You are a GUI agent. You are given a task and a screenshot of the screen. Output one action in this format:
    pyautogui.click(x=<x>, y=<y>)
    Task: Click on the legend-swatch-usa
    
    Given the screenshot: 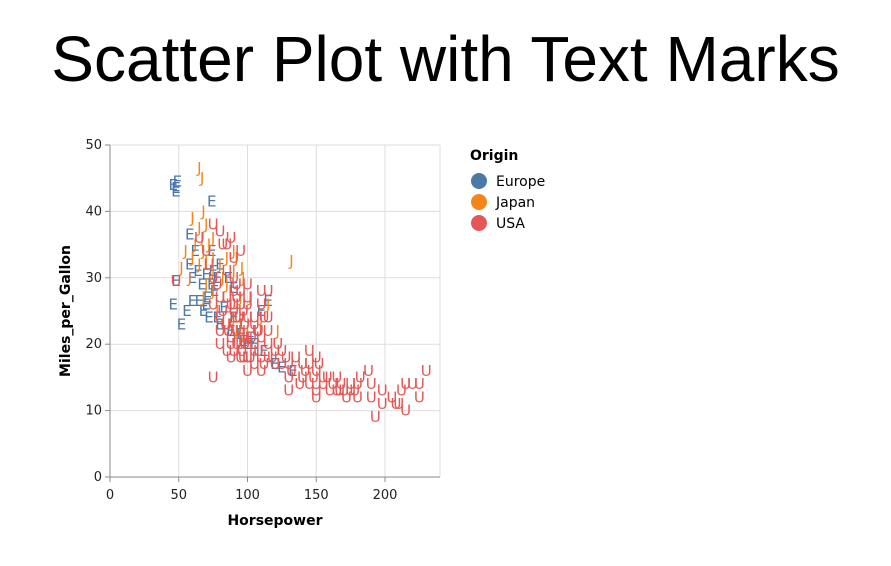 What is the action you would take?
    pyautogui.click(x=479, y=223)
    